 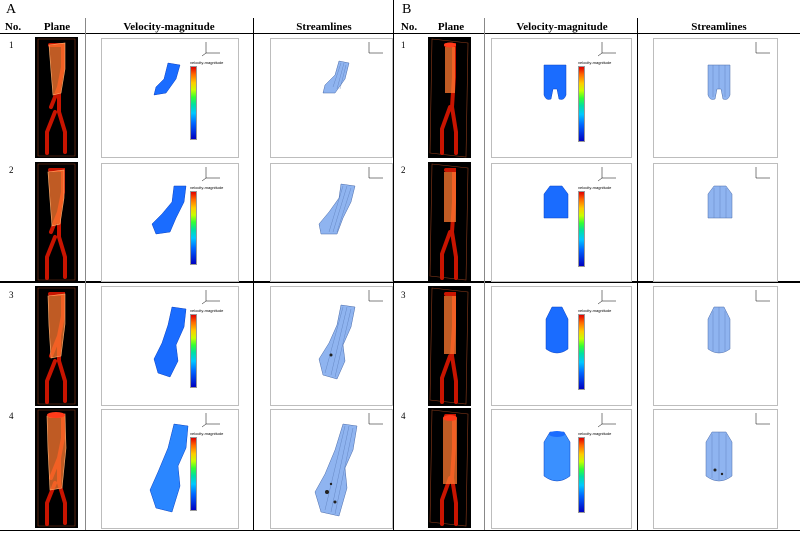 What do you see at coordinates (393, 265) in the screenshot?
I see `panel-divider` at bounding box center [393, 265].